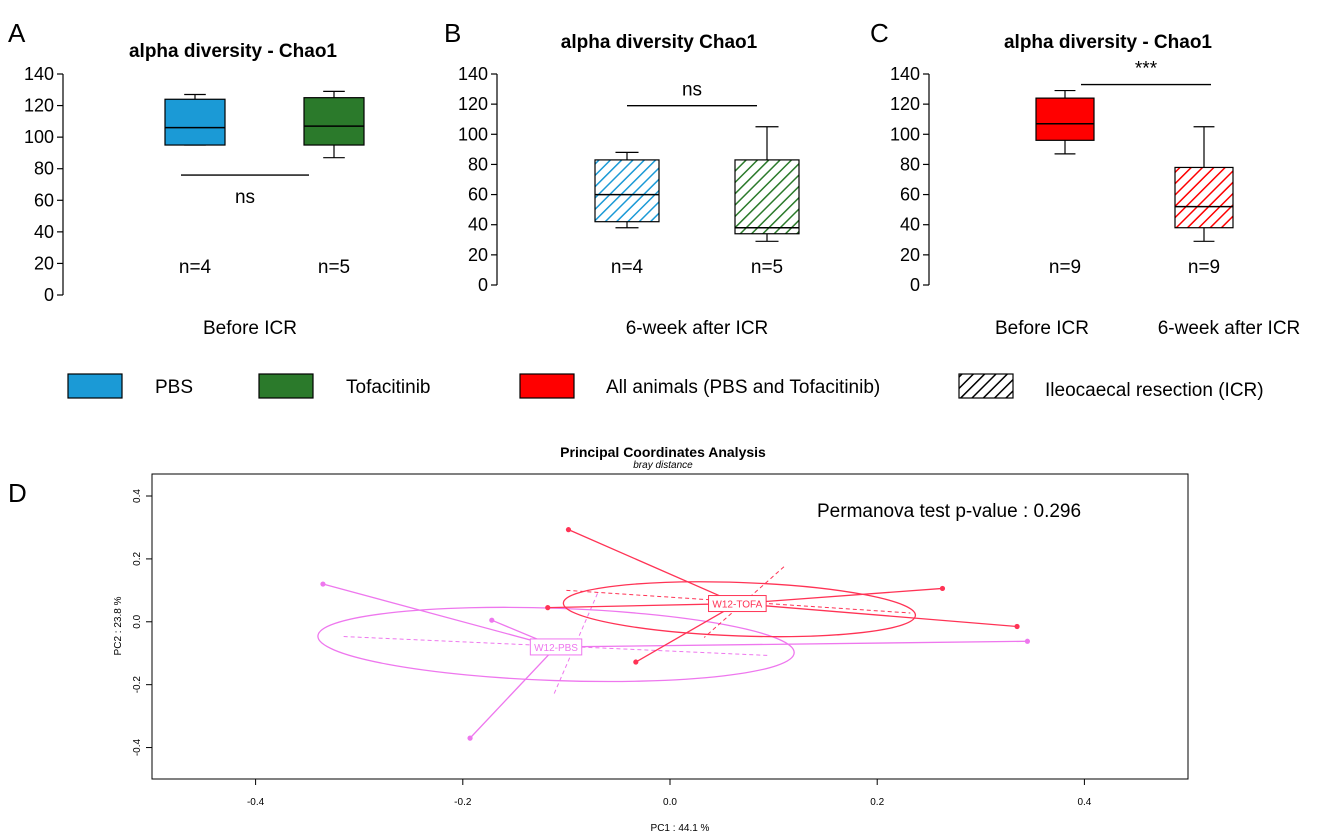 Image resolution: width=1321 pixels, height=836 pixels. Describe the element at coordinates (669, 793) in the screenshot. I see `pcoa-x-axis: -0.4 -0.2 0.0 0.2 0.4` at that location.